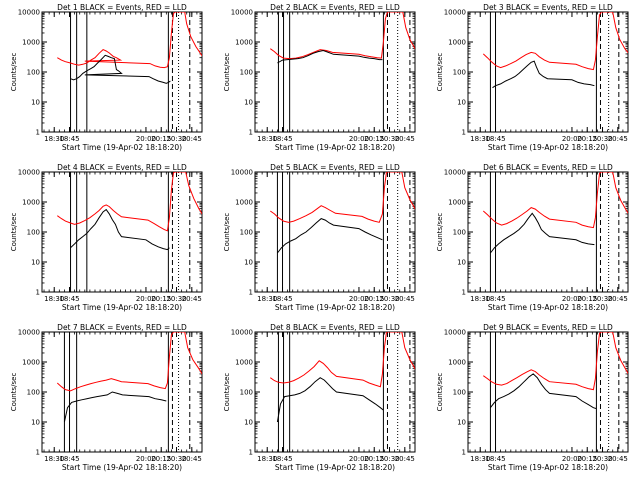 The width and height of the screenshot is (640, 480). I want to click on panel-title: Det 6 BLACK = Events, RED = LLD, so click(548, 167).